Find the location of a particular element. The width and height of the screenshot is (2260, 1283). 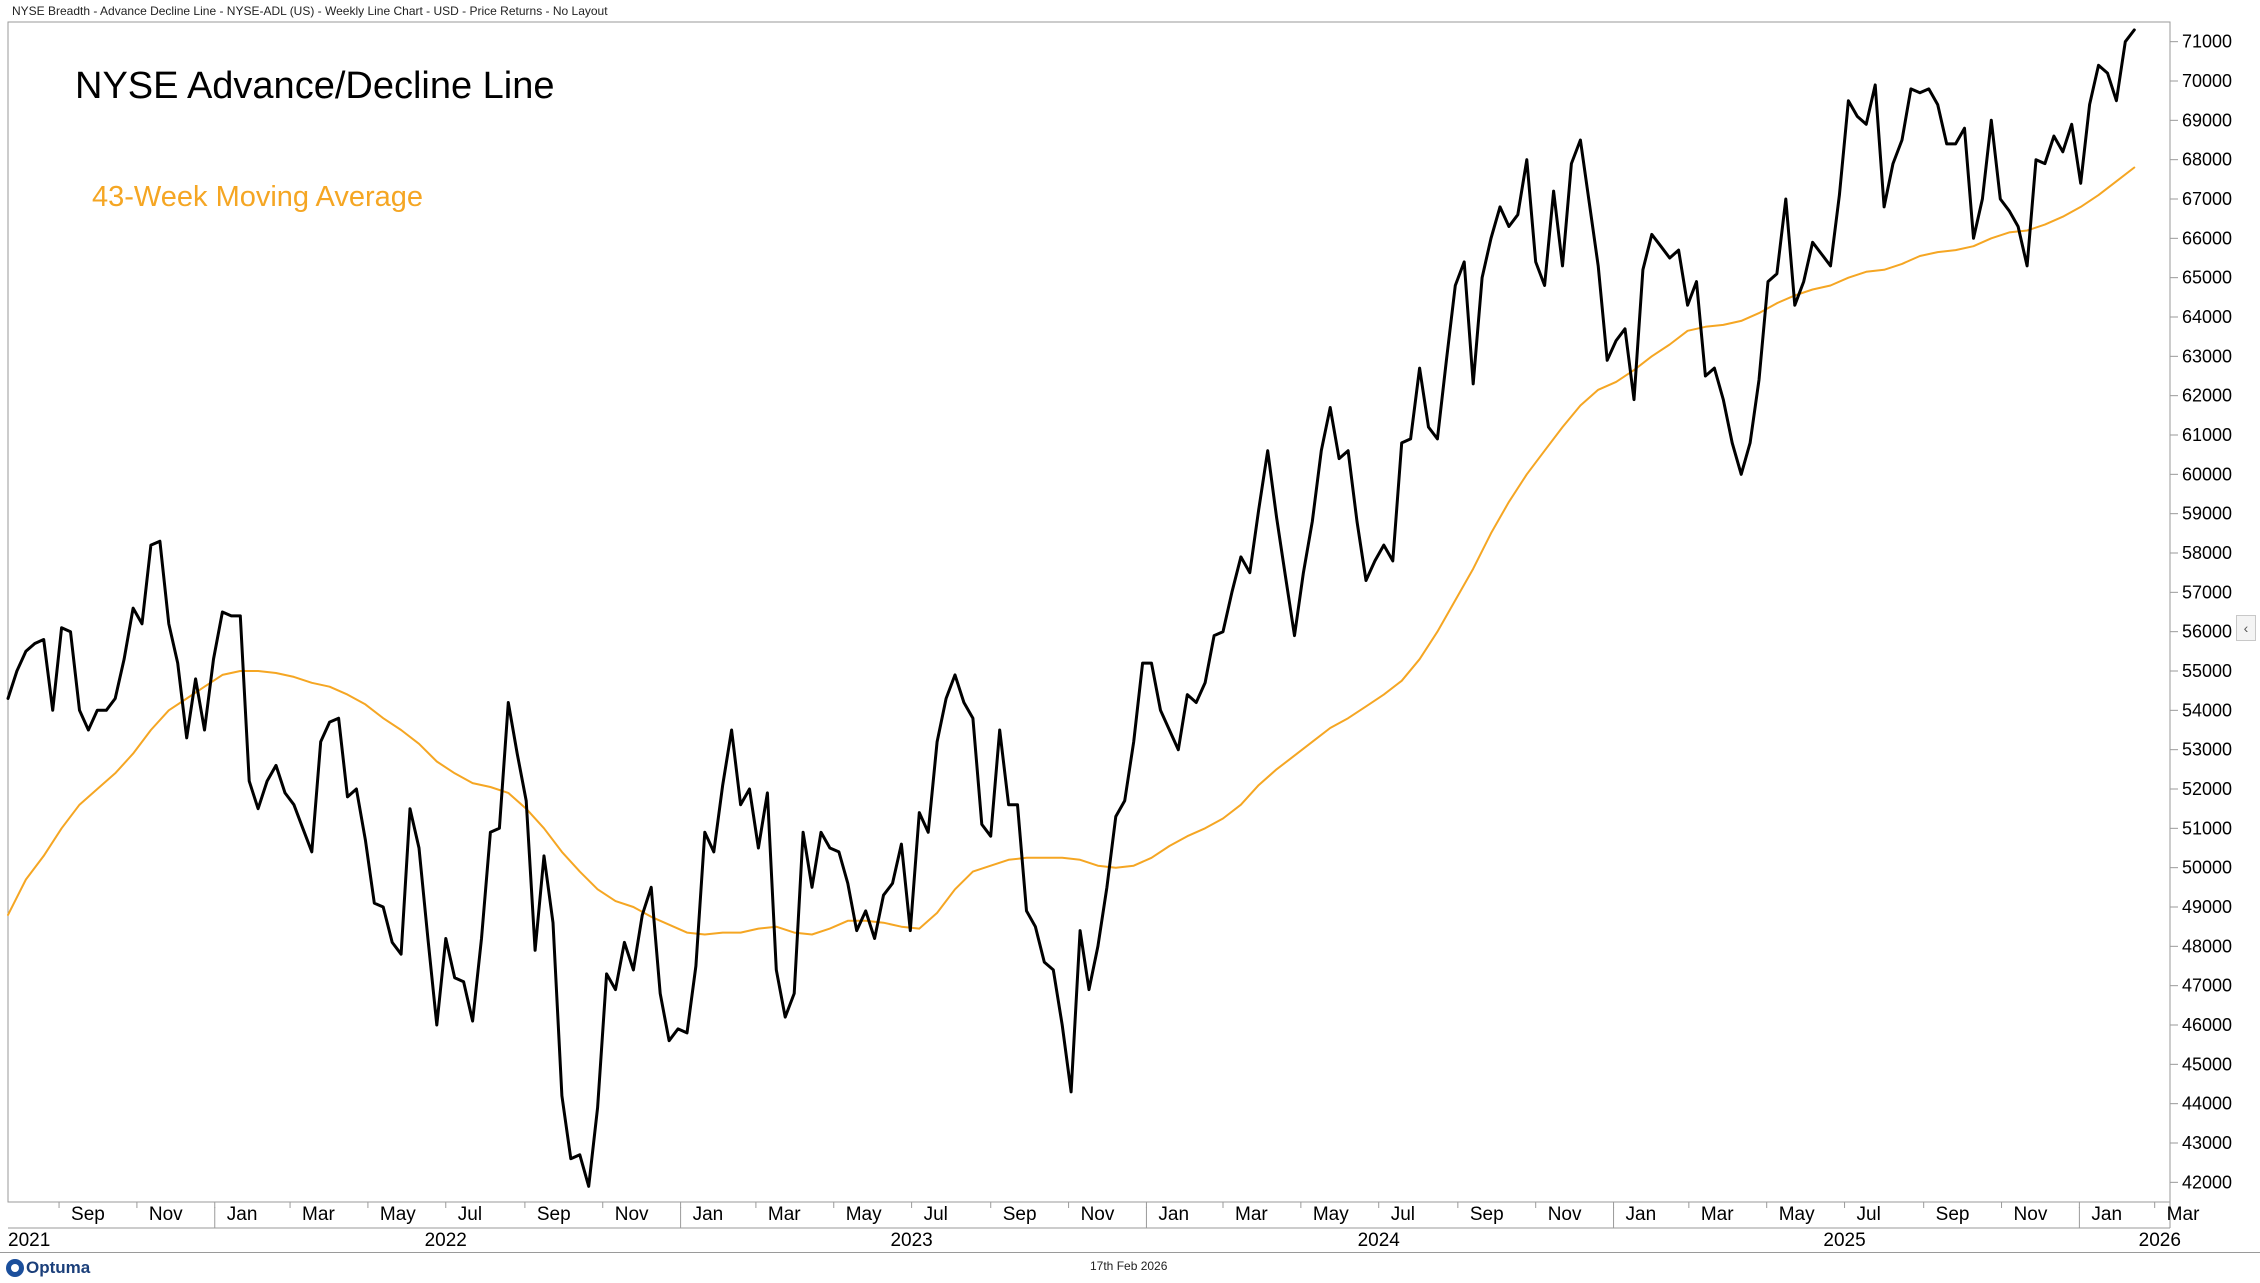

y-tick-label: 58000 is located at coordinates (2207, 553).